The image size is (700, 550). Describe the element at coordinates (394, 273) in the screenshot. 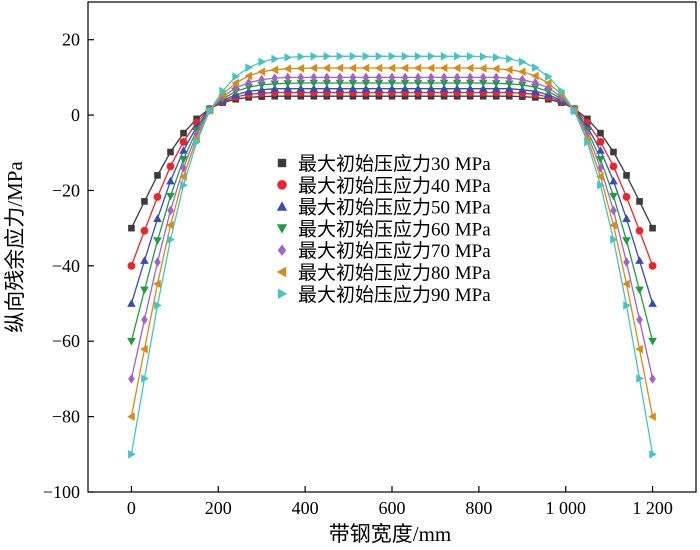

I see `legend-label: 最大初始压应力80 MPa` at that location.